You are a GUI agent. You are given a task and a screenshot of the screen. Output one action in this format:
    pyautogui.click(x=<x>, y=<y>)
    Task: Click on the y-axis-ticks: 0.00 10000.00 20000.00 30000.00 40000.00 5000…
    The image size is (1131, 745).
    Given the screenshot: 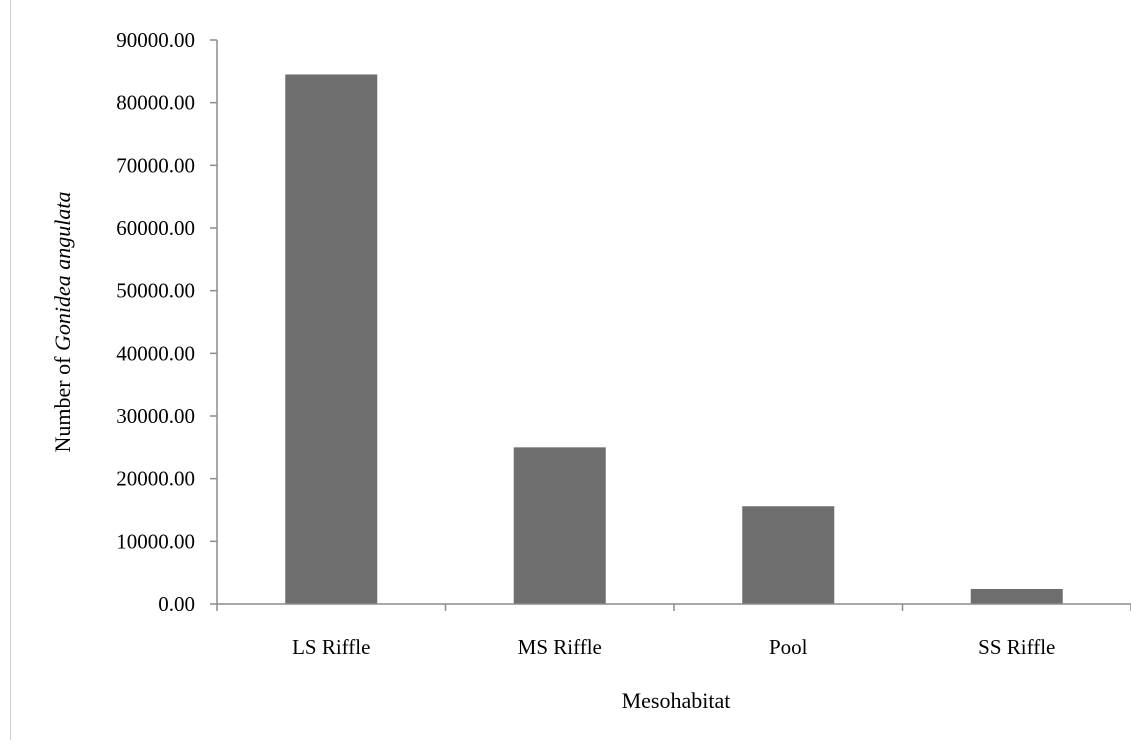 What is the action you would take?
    pyautogui.click(x=166, y=322)
    